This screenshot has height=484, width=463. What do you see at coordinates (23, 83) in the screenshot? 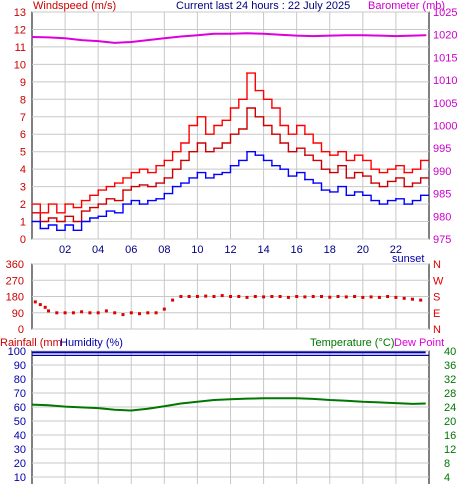
I see `wind-y-tick: 9` at bounding box center [23, 83].